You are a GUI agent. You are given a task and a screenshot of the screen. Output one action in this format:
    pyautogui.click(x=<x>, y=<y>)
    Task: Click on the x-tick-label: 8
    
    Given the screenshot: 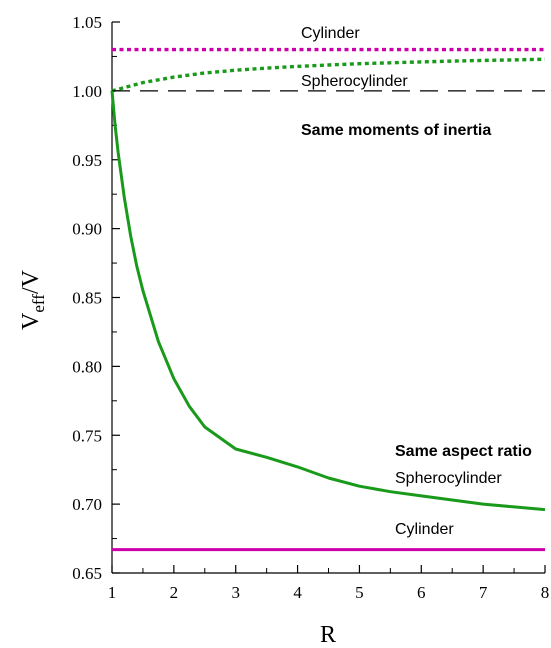 What is the action you would take?
    pyautogui.click(x=545, y=592)
    